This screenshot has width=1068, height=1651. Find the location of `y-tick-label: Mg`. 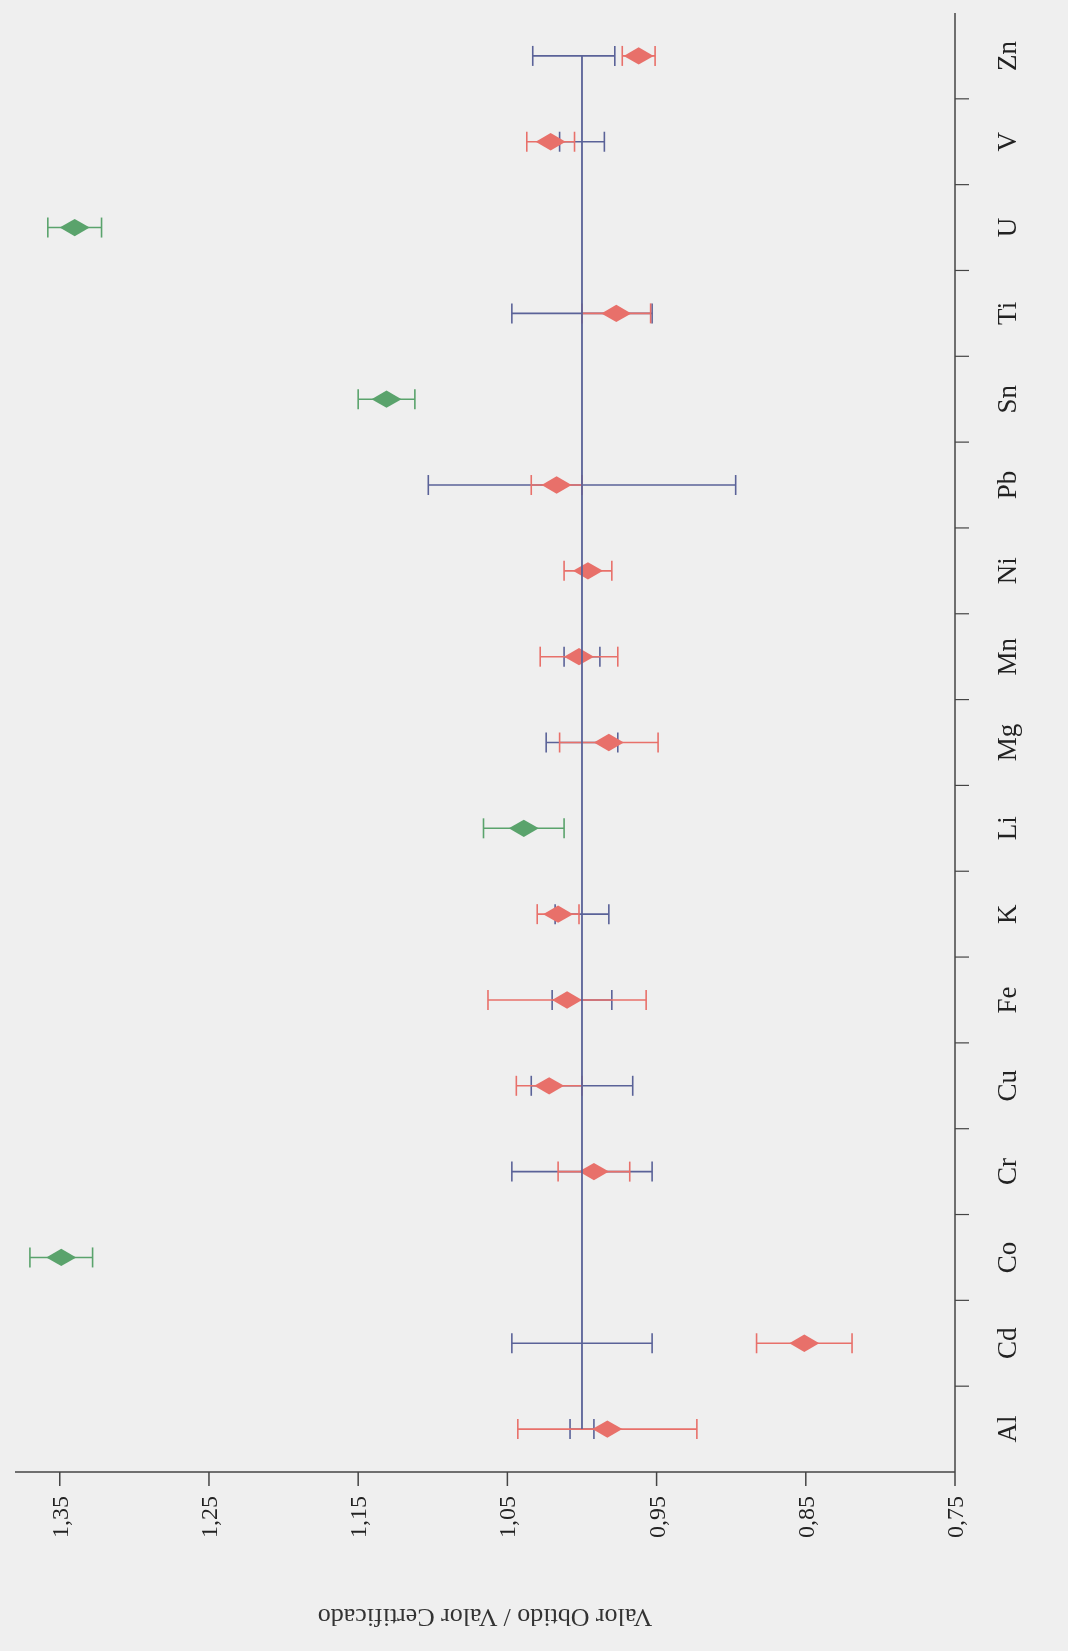

y-tick-label: Mg is located at coordinates (1007, 742).